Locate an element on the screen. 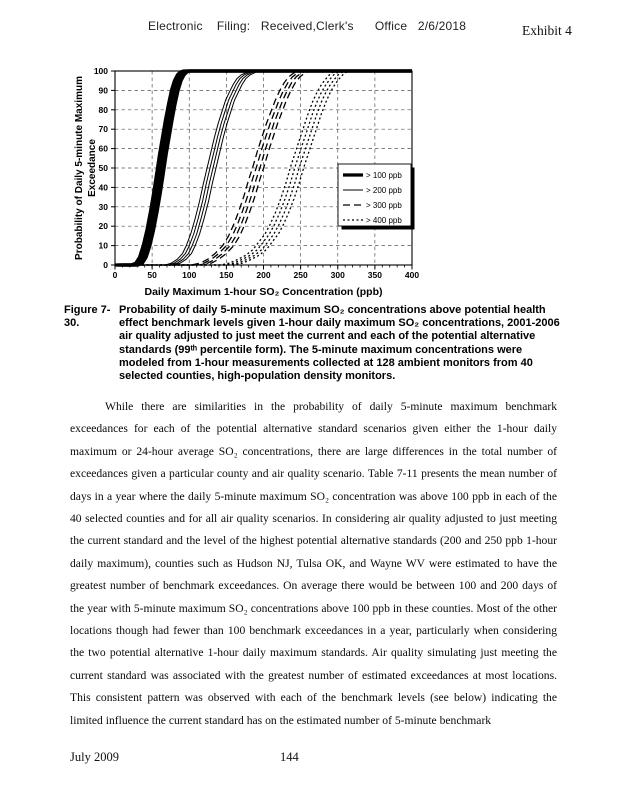  figure-caption-label: Figure 7-30. is located at coordinates (87, 317).